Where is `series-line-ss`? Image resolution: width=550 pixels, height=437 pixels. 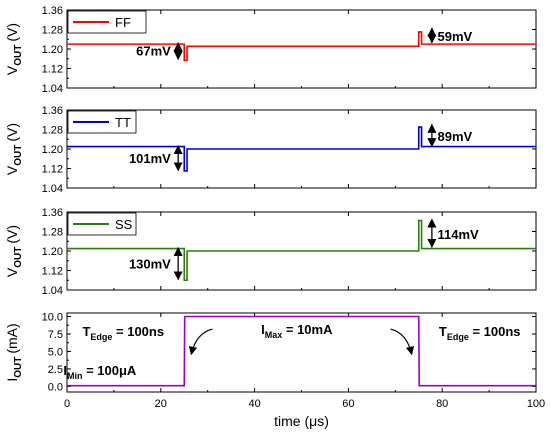
series-line-ss is located at coordinates (301, 250).